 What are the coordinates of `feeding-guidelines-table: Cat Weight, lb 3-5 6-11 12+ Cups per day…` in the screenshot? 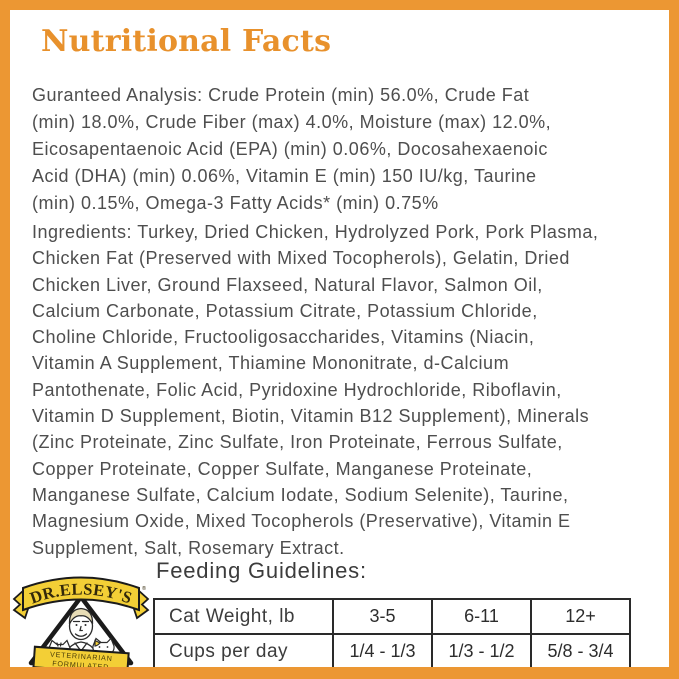 It's located at (392, 632).